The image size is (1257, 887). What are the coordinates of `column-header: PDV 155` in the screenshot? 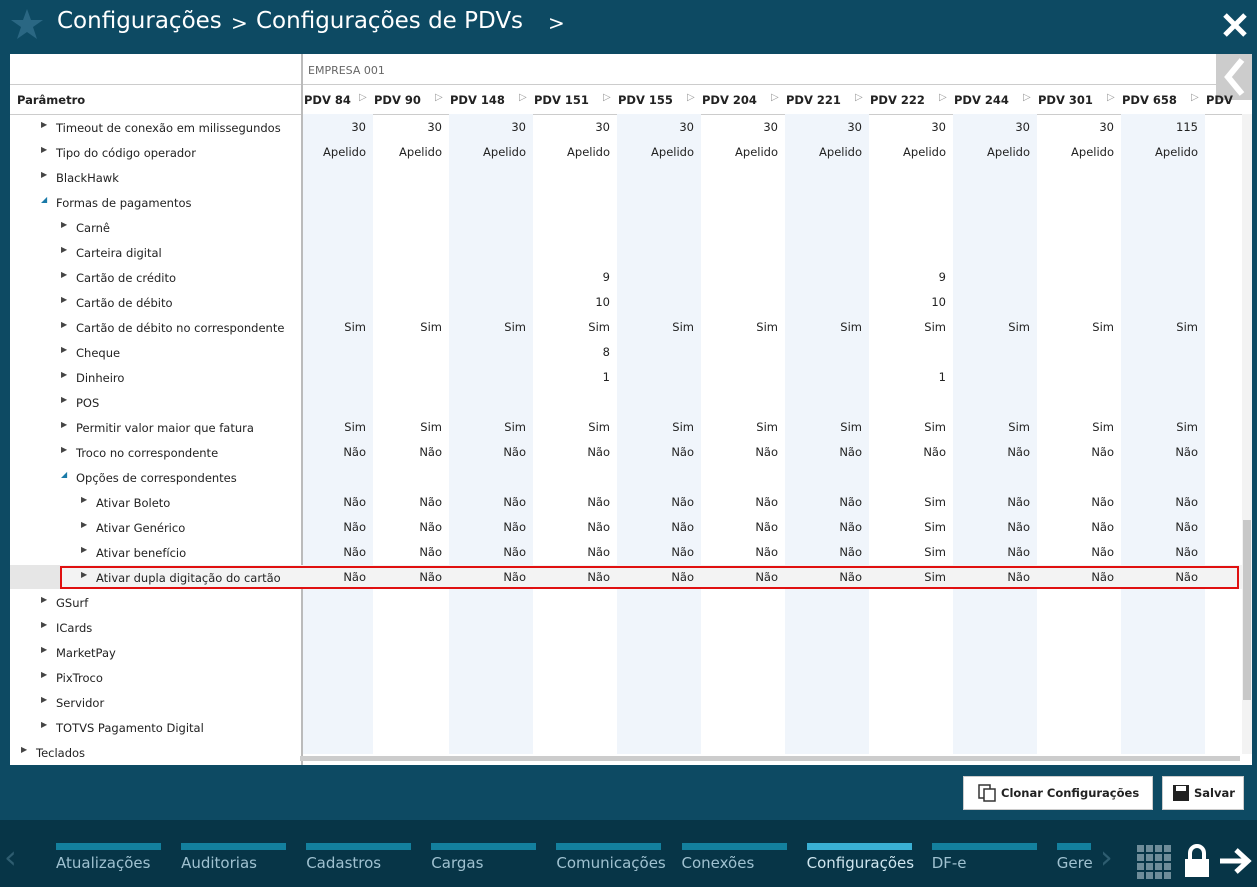 It's located at (645, 100).